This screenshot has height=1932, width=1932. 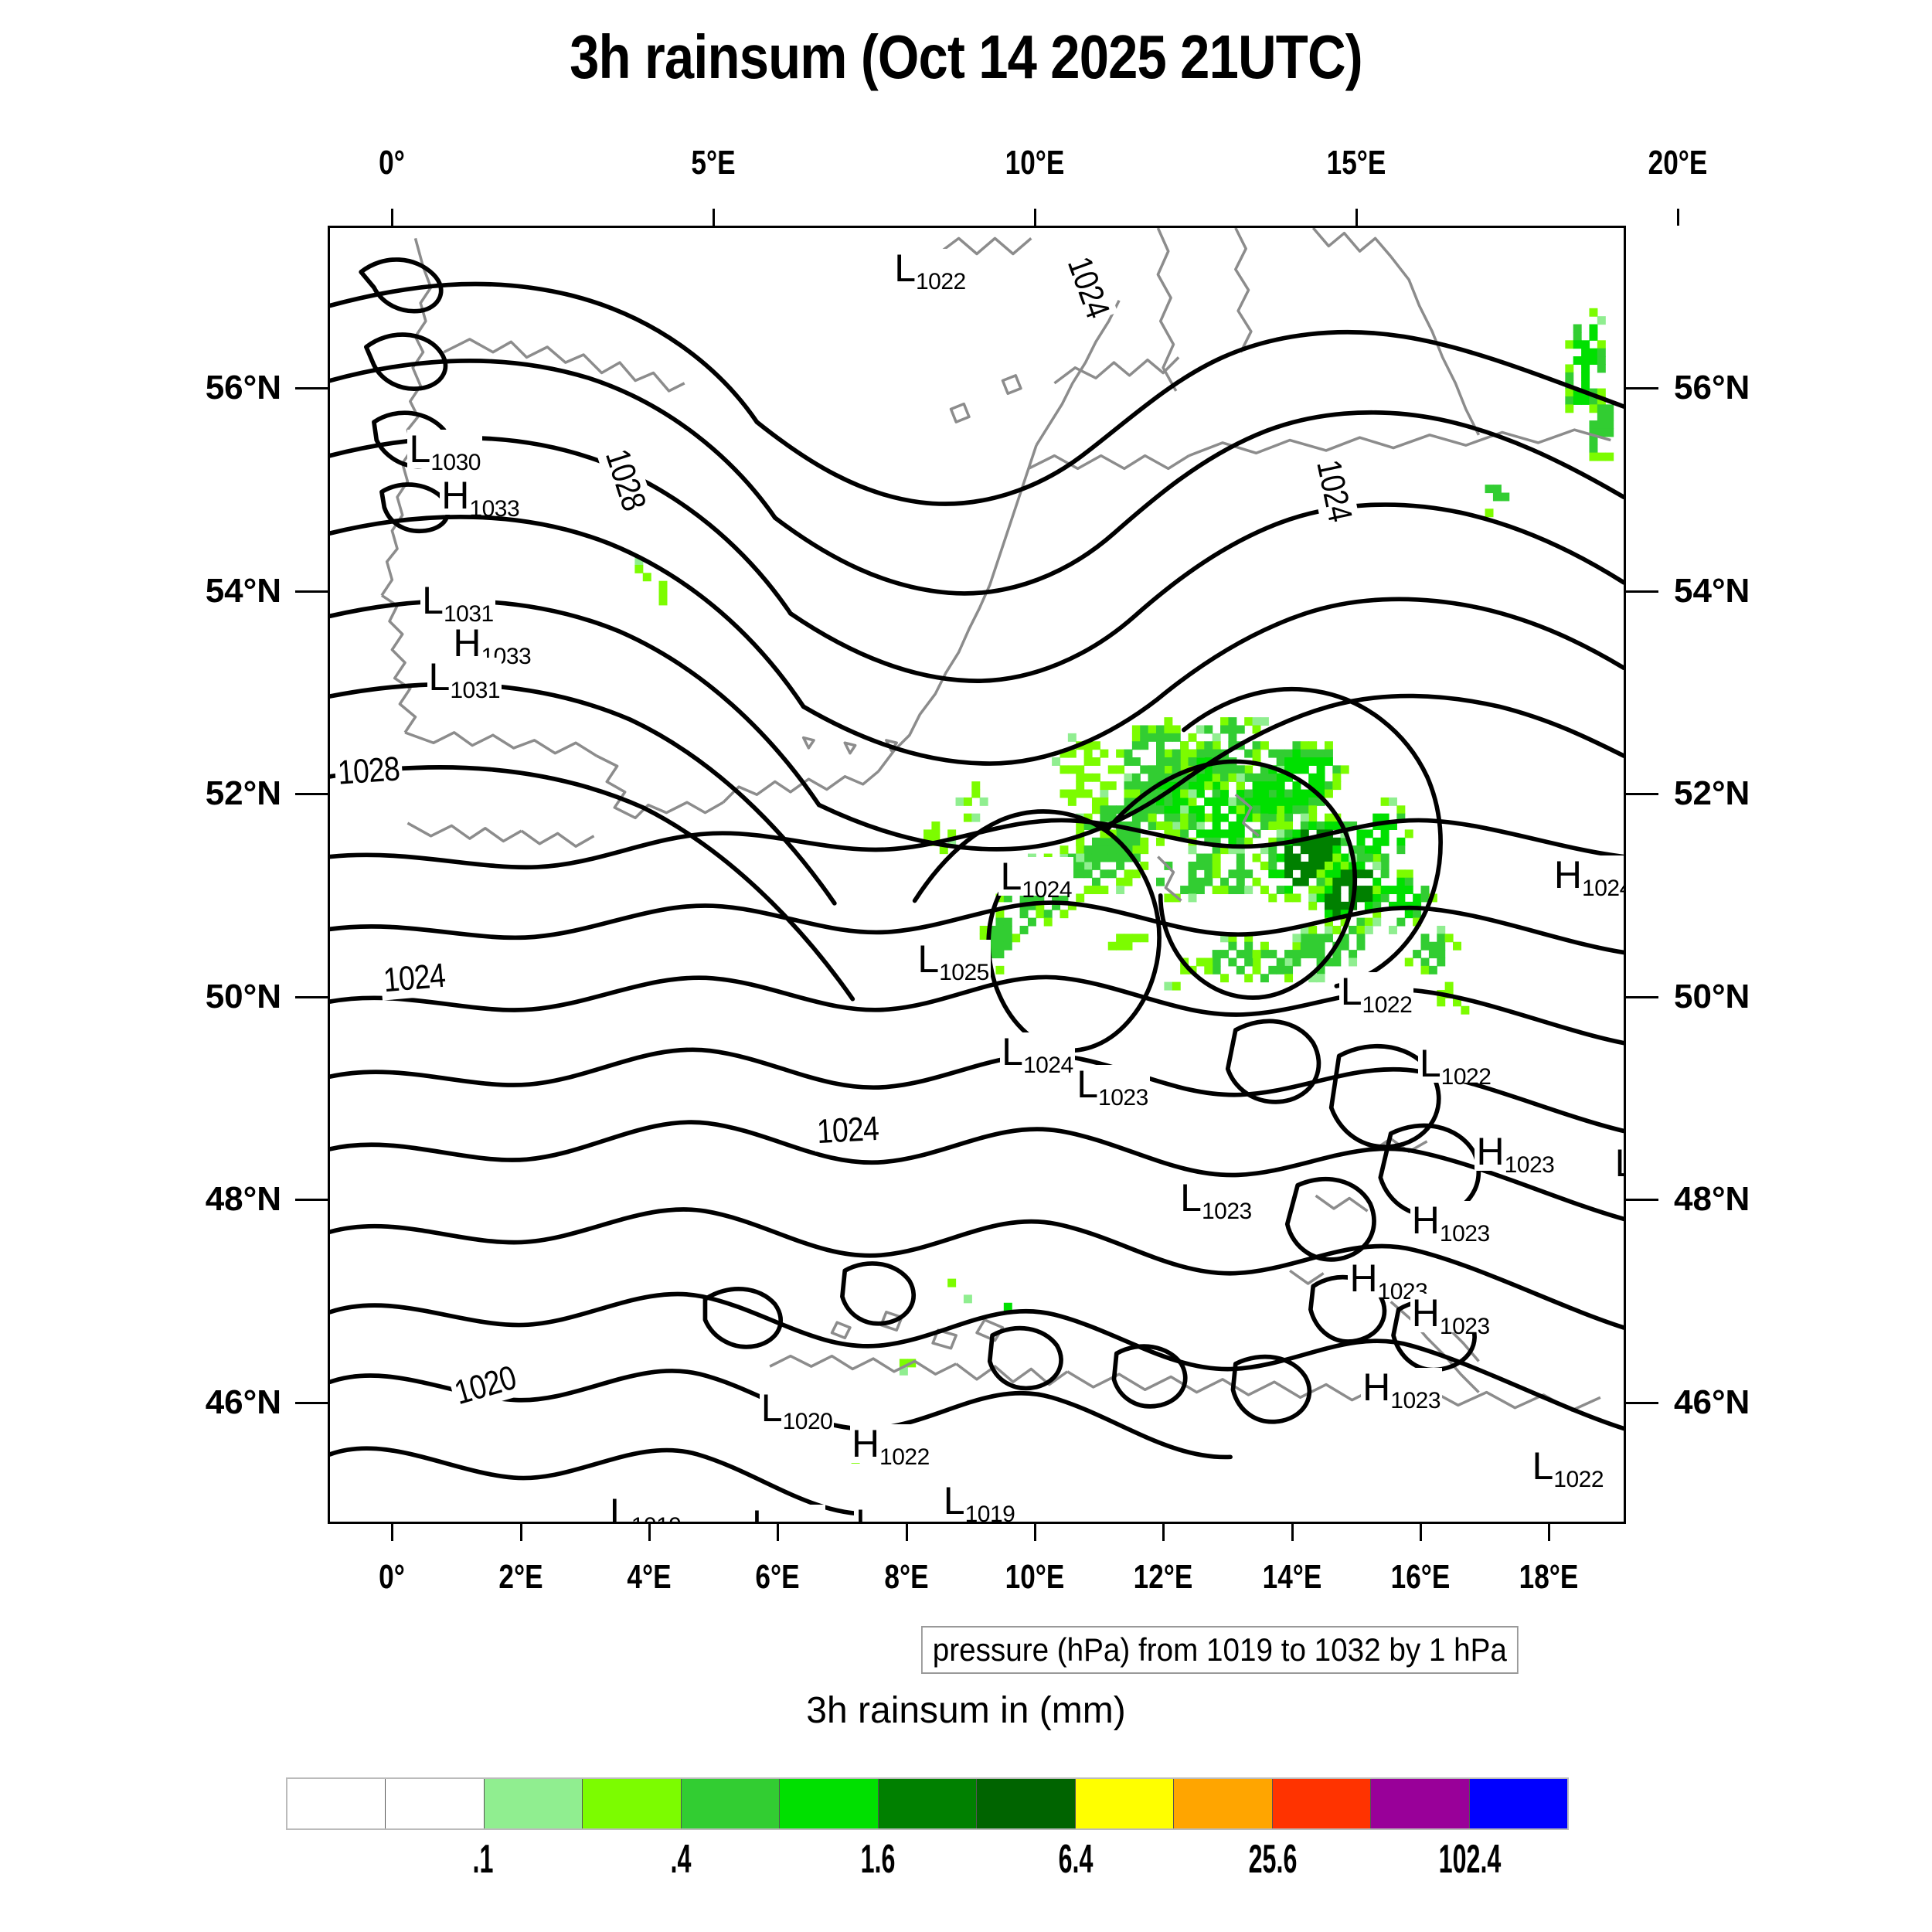 What do you see at coordinates (1376, 993) in the screenshot?
I see `pressure-center-l-10: L1022` at bounding box center [1376, 993].